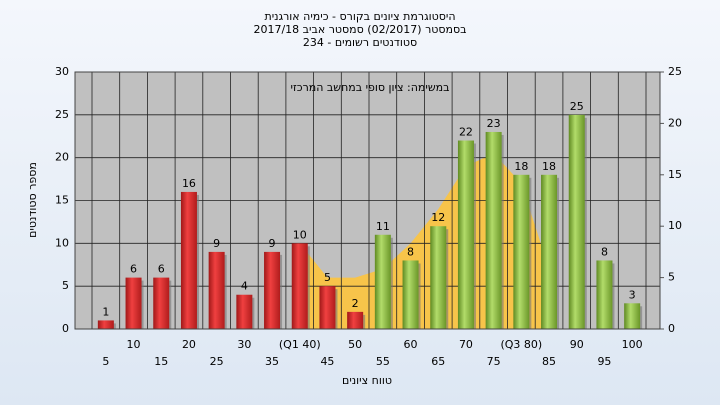 The width and height of the screenshot is (720, 405). I want to click on x-tick-label: 35, so click(272, 361).